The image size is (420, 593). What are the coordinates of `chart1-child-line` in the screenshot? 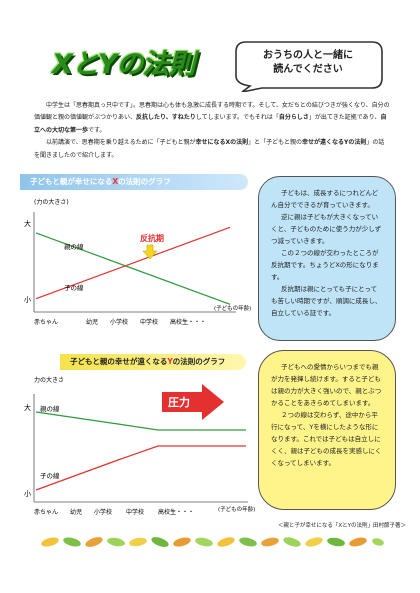 It's located at (133, 263).